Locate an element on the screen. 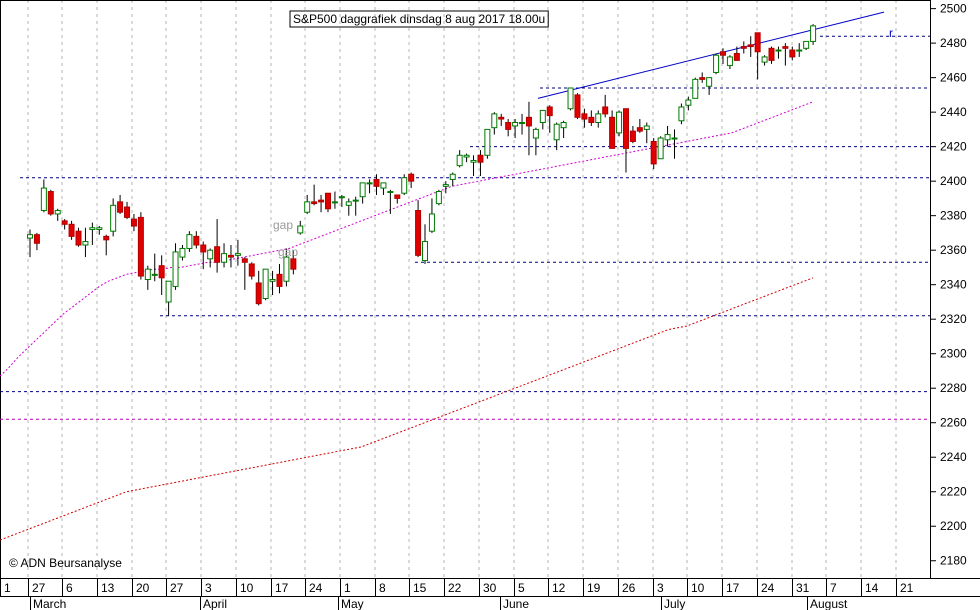  y-tick-label: 2440 is located at coordinates (953, 112).